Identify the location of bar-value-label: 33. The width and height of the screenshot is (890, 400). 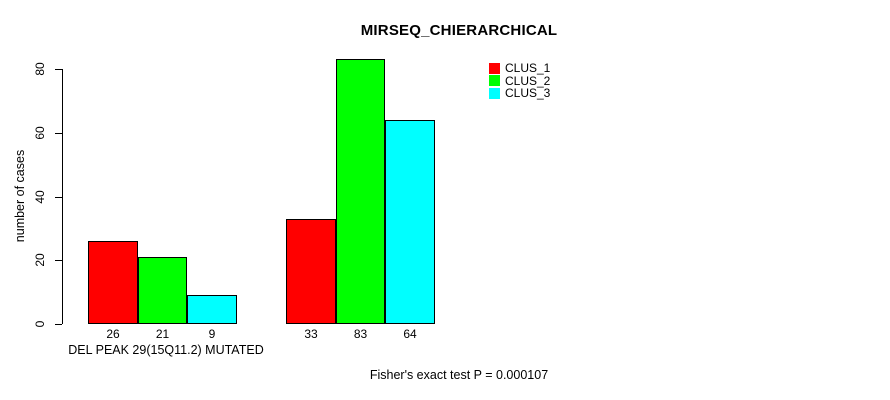
(311, 334).